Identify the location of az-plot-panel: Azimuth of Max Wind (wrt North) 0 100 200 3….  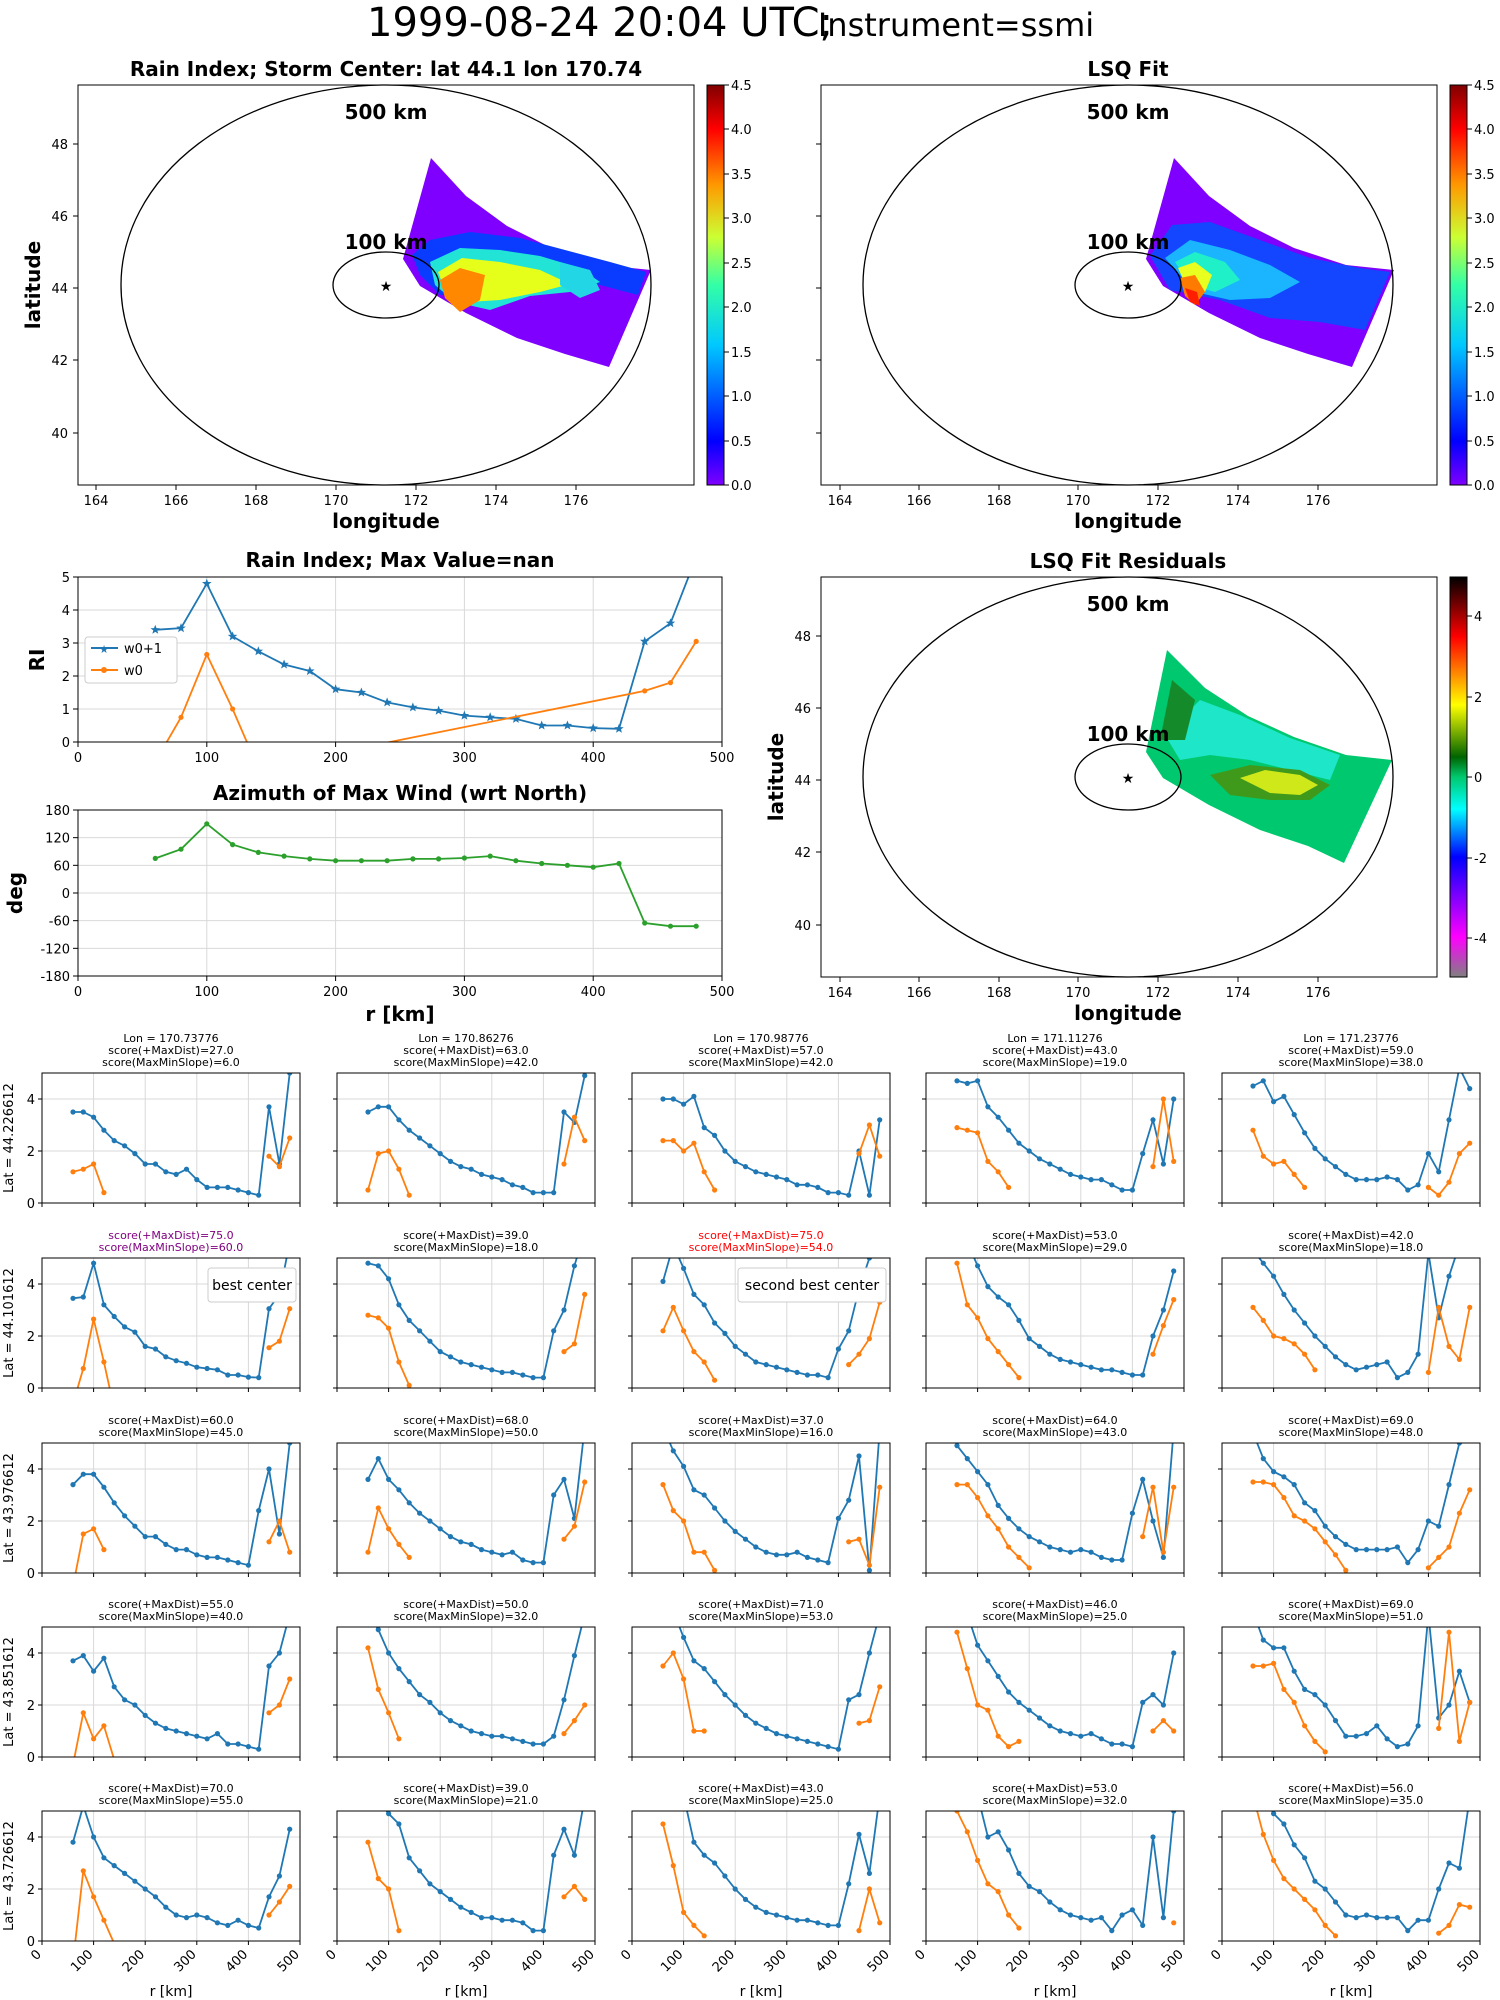
(368, 903).